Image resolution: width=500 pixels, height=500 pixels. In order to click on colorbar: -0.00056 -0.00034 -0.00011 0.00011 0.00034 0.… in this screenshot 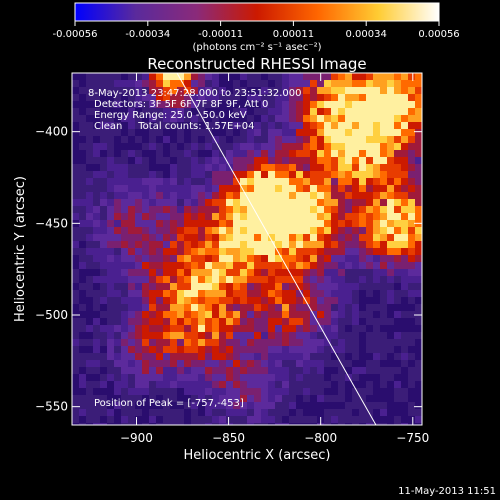, I will do `click(256, 27)`.